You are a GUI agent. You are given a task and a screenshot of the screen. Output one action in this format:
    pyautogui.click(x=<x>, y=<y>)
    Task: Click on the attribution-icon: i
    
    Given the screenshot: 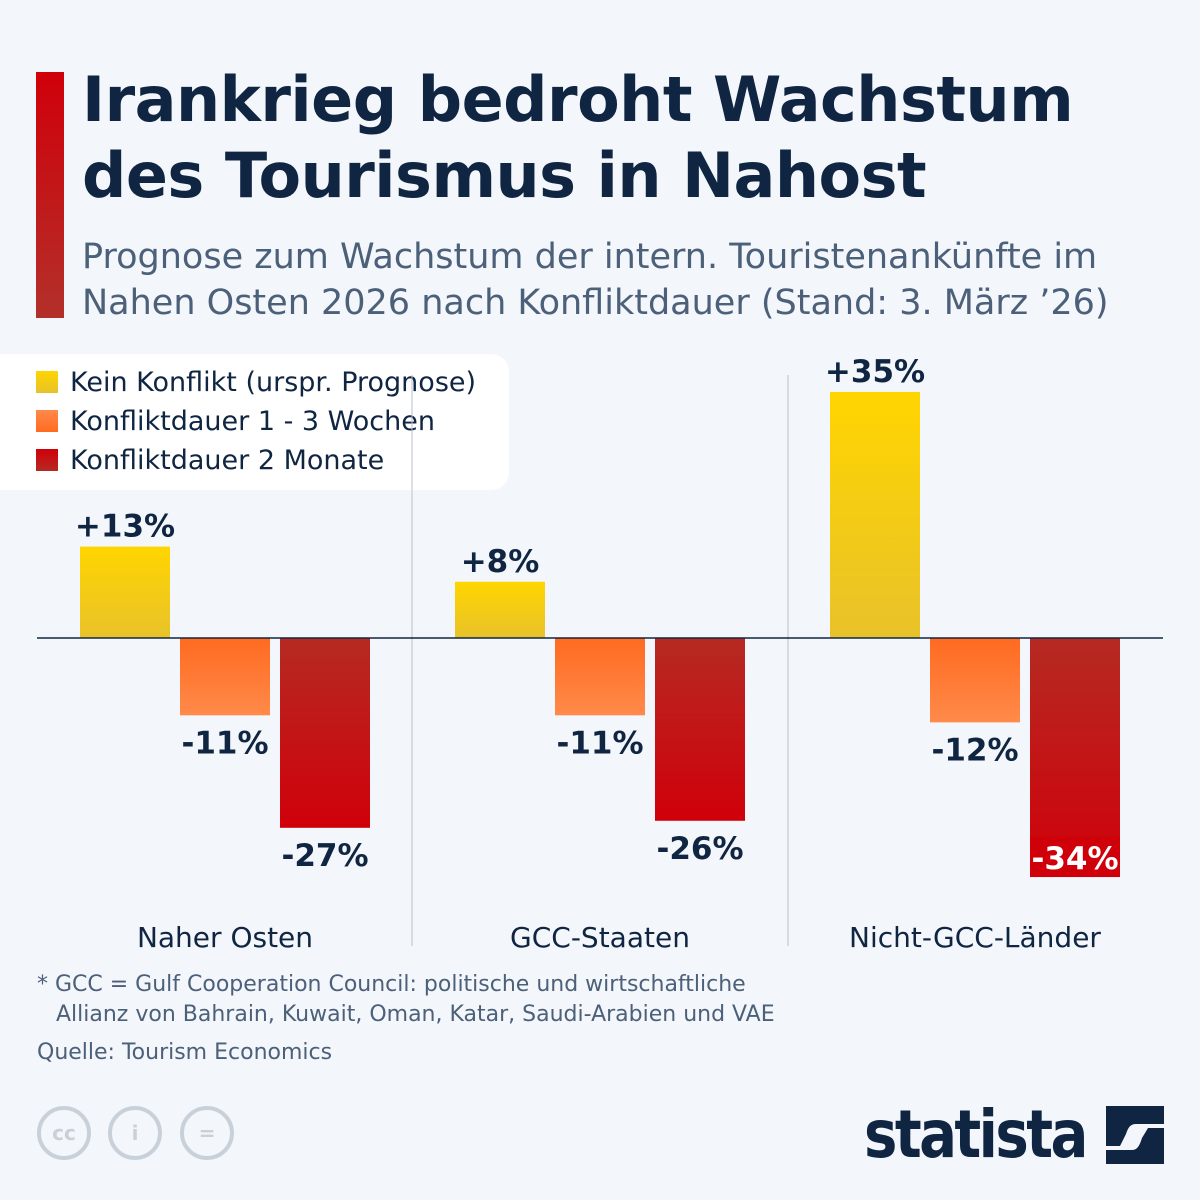 What is the action you would take?
    pyautogui.click(x=135, y=1133)
    